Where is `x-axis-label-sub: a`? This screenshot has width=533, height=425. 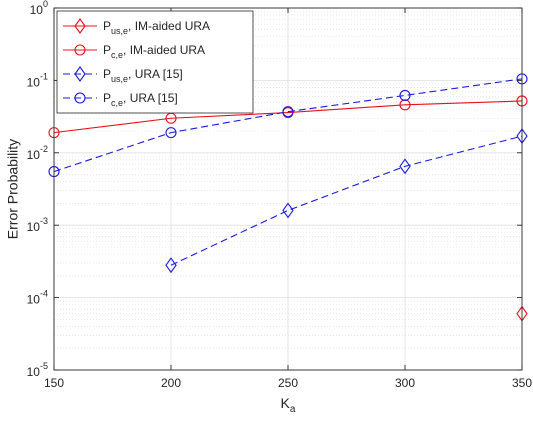
x-axis-label-sub: a is located at coordinates (293, 409).